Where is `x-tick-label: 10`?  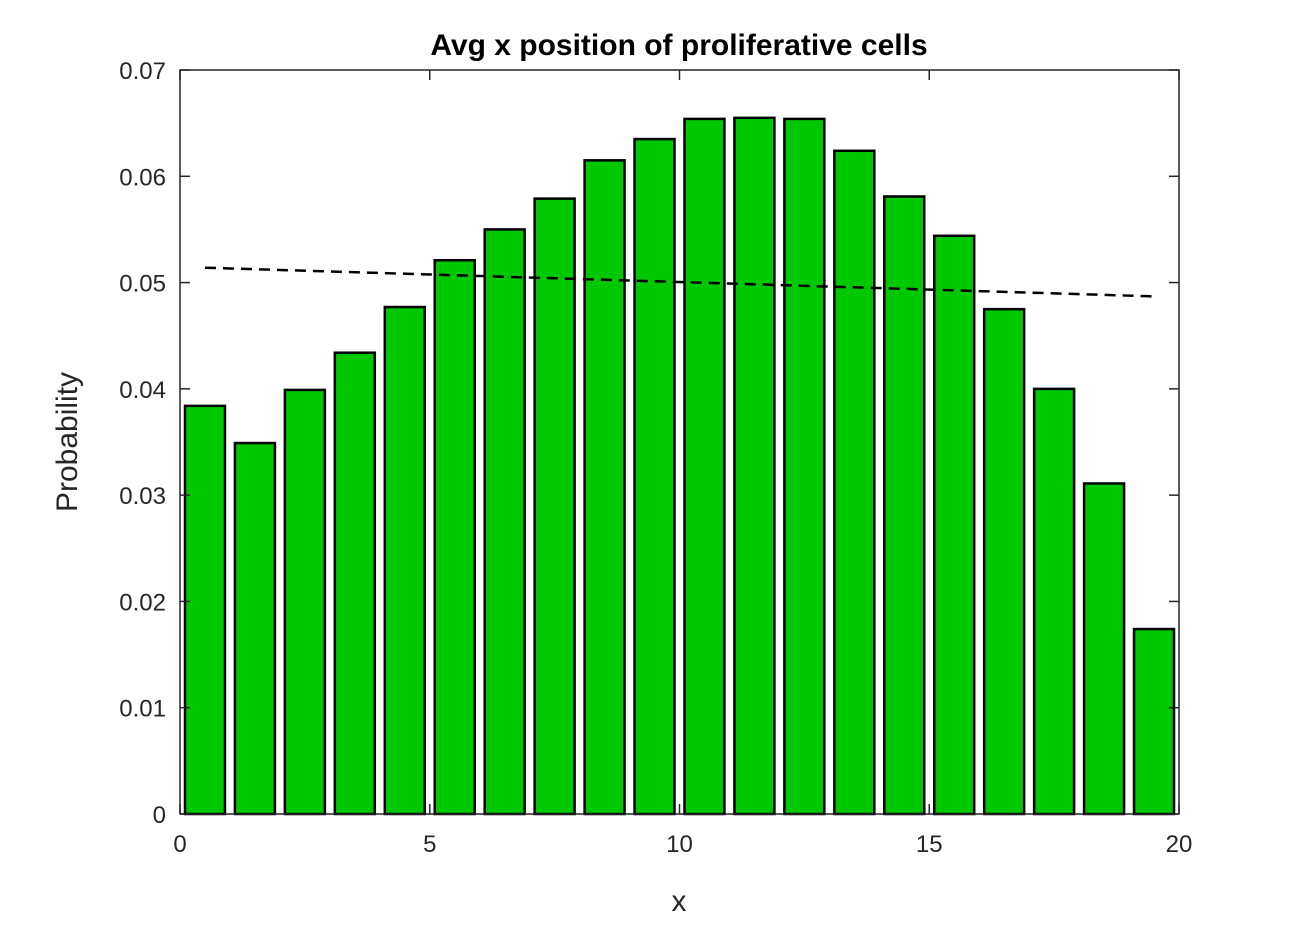 x-tick-label: 10 is located at coordinates (679, 844).